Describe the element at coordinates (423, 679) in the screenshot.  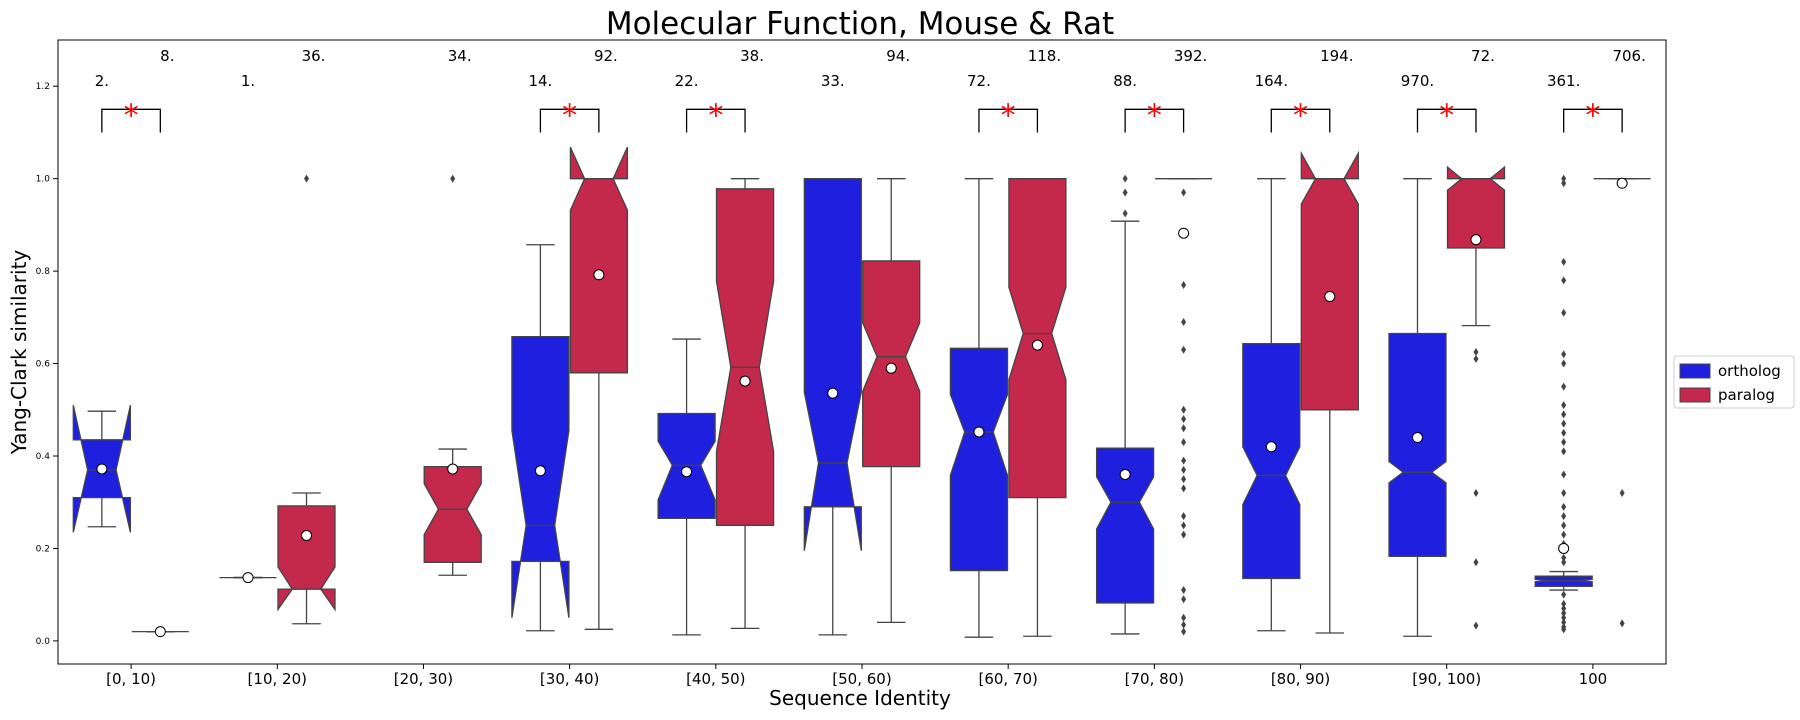
I see `x-tick-label: [20, 30)` at that location.